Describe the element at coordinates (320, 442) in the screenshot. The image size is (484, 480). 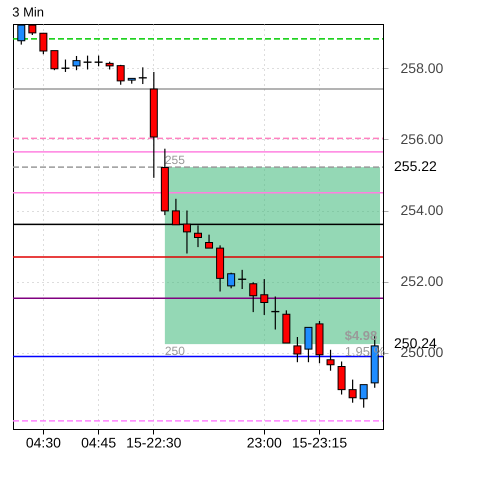
I see `x-tick-label: 15-23:15` at that location.